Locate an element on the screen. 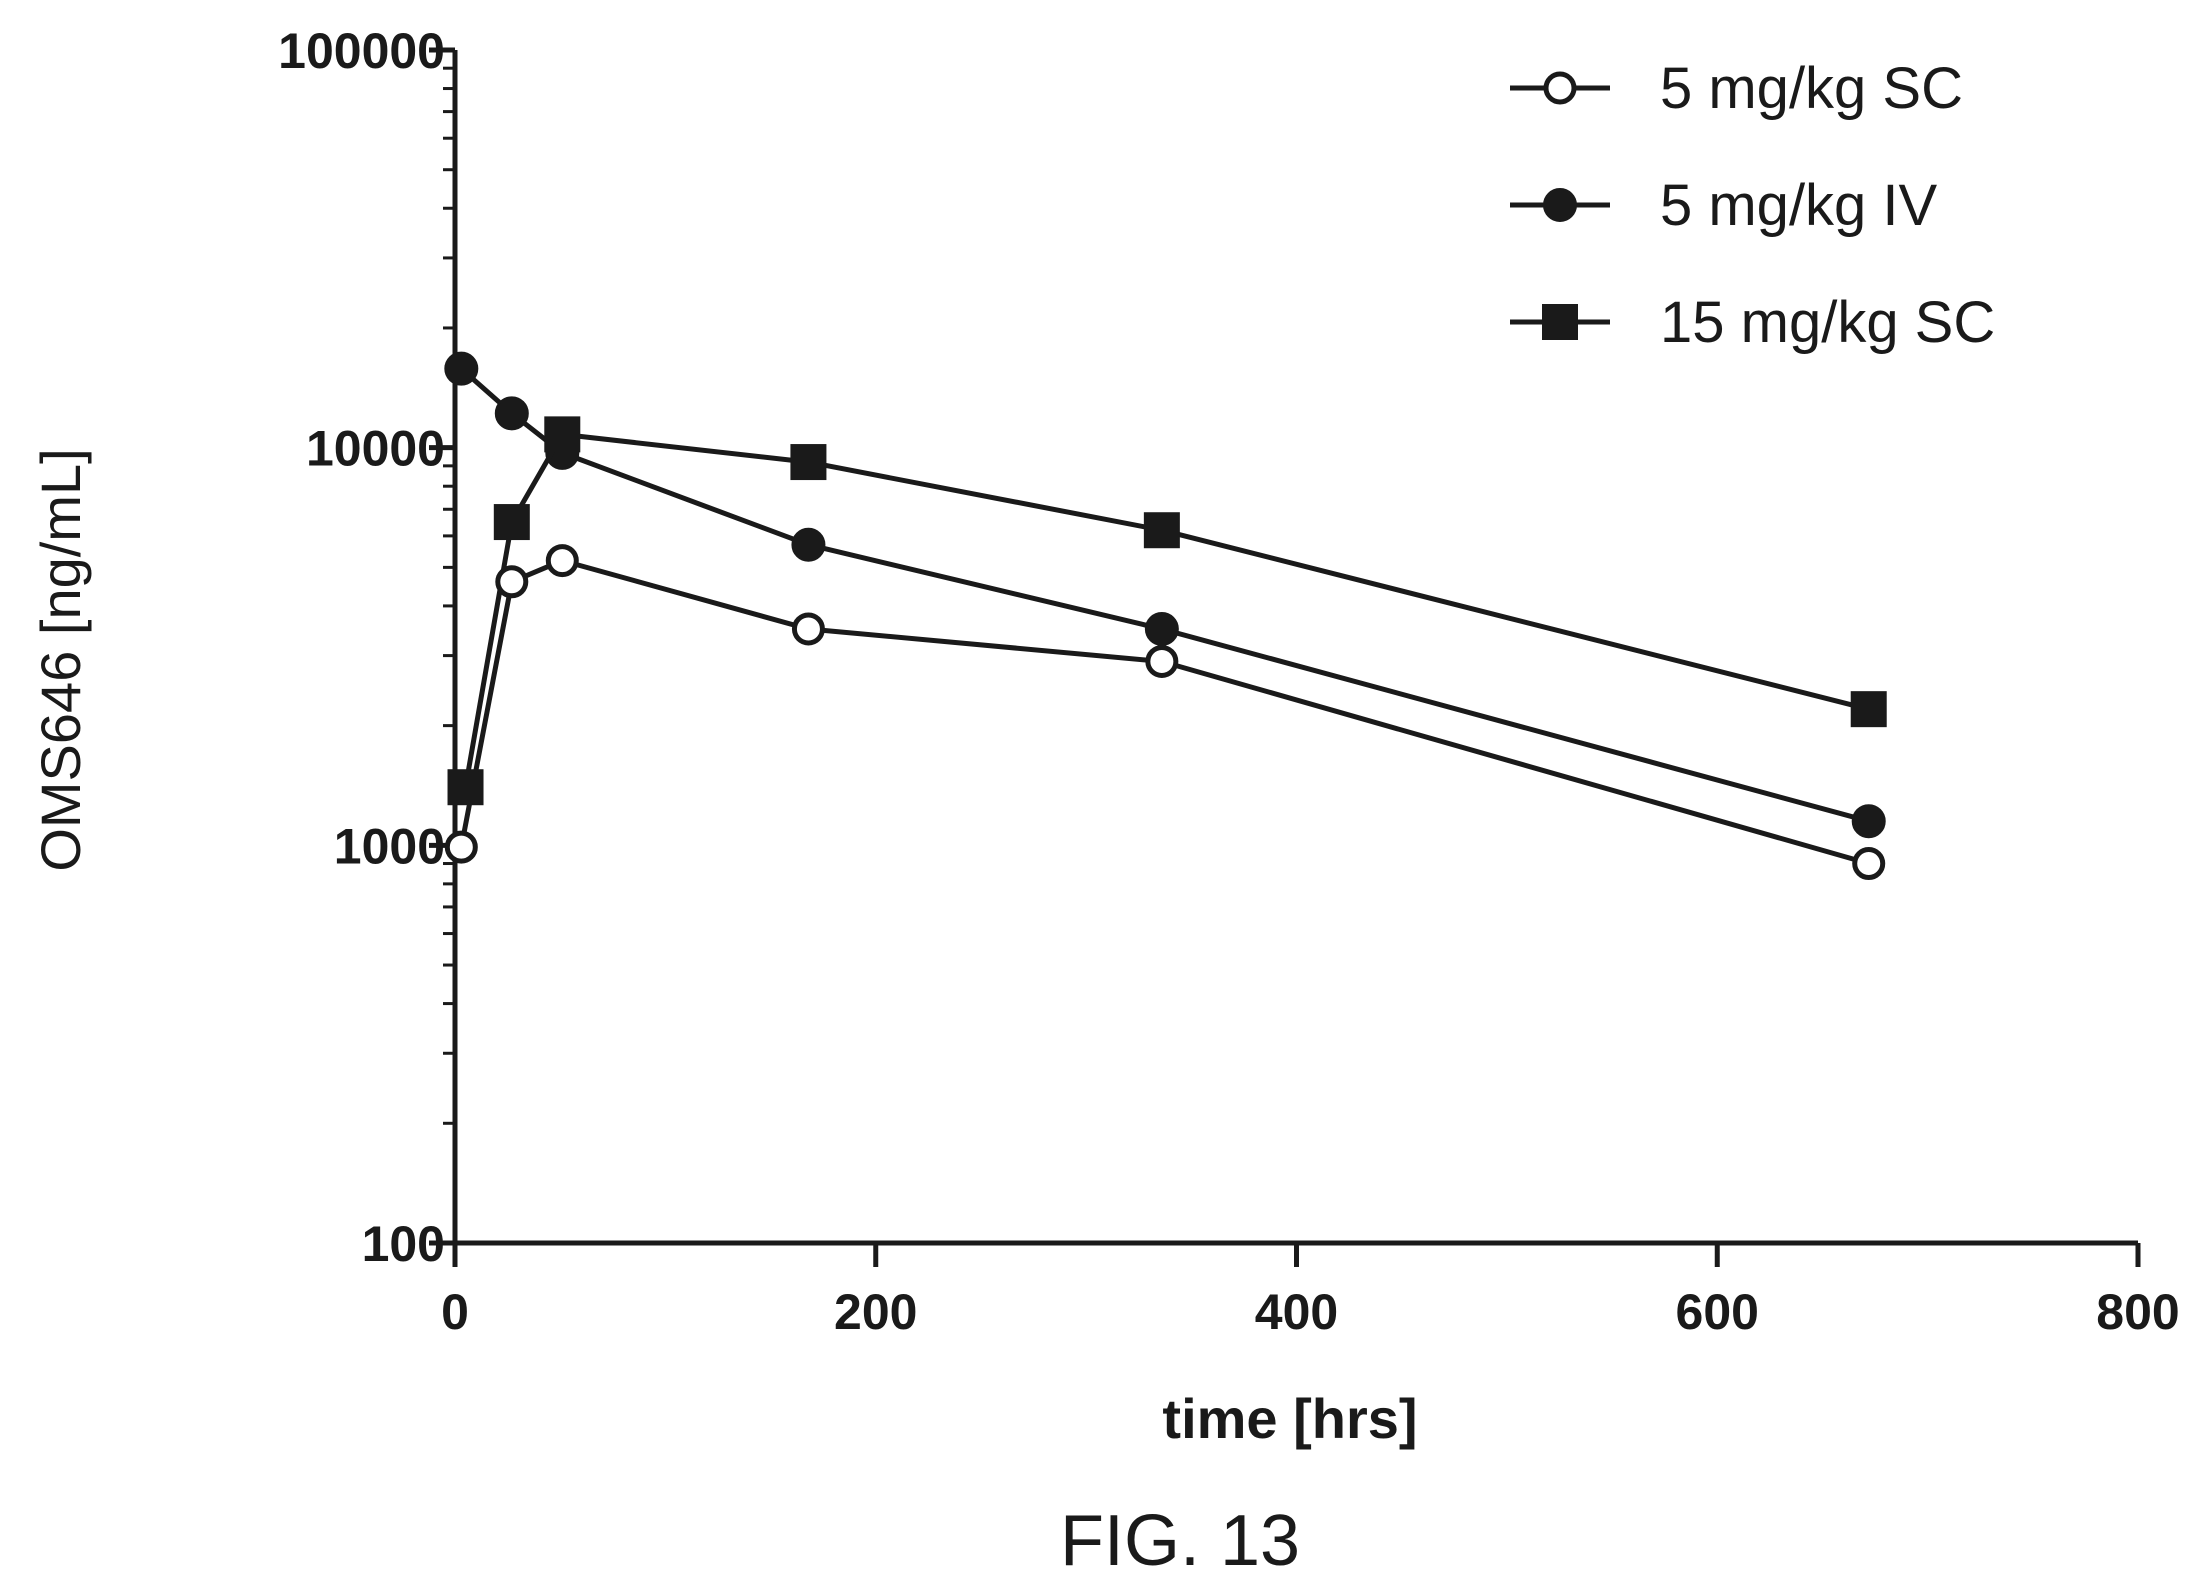  legend-item: 5 mg/kg SC is located at coordinates (1736, 88).